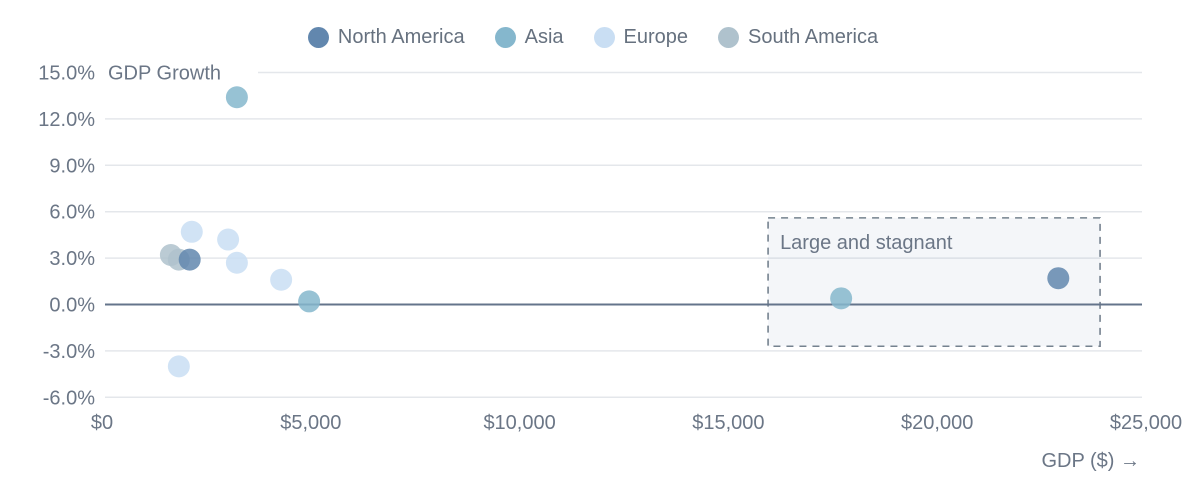 This screenshot has height=492, width=1186. Describe the element at coordinates (866, 243) in the screenshot. I see `annotation-label: Large and stagnant` at that location.